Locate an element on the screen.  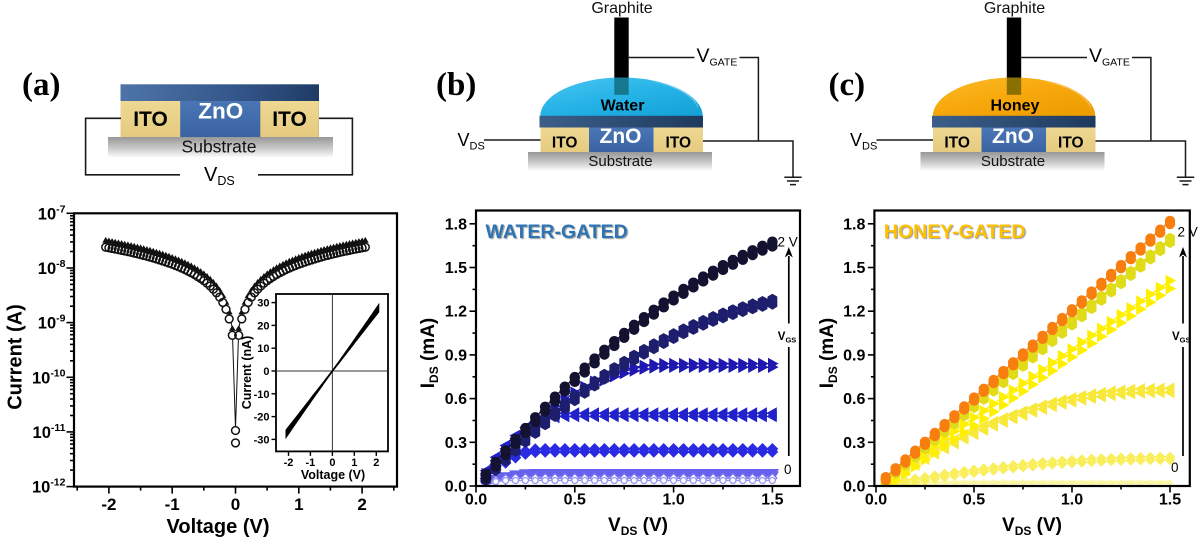
svg-text: 10⁻¹¹ is located at coordinates (49, 432).